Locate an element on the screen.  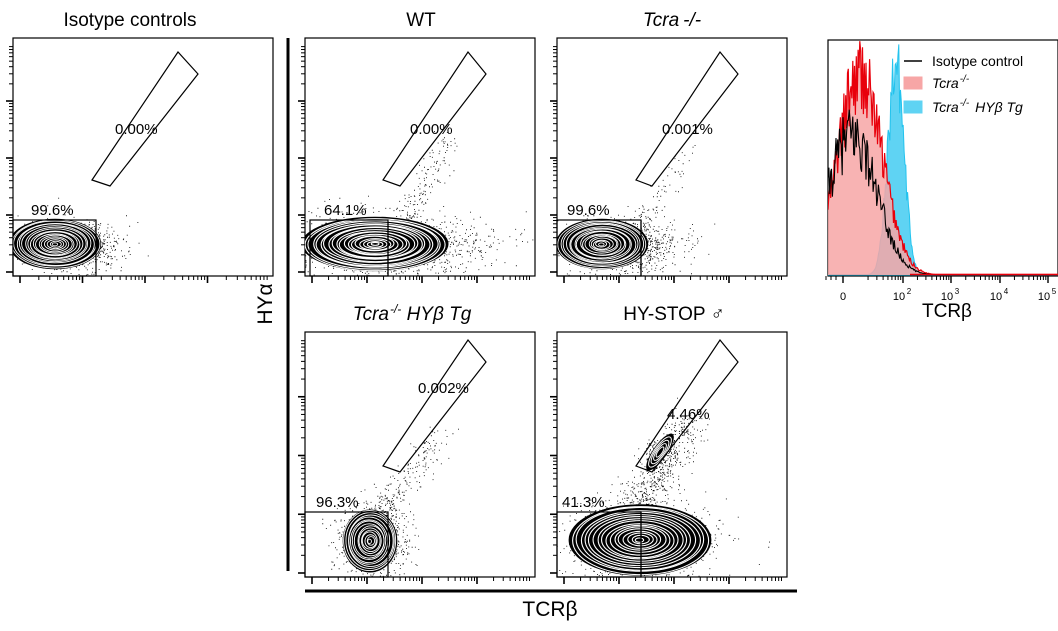
legend-label-isotype: Isotype control is located at coordinates (977, 61).